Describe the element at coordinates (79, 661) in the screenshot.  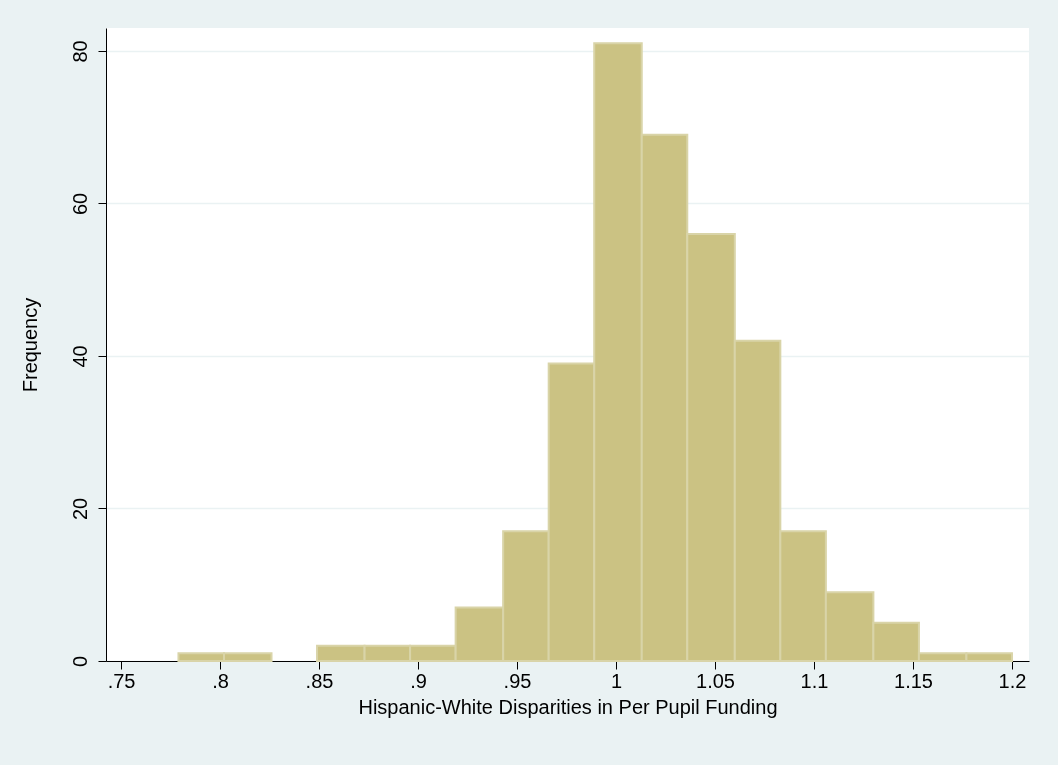
I see `y-tick-label: 0` at that location.